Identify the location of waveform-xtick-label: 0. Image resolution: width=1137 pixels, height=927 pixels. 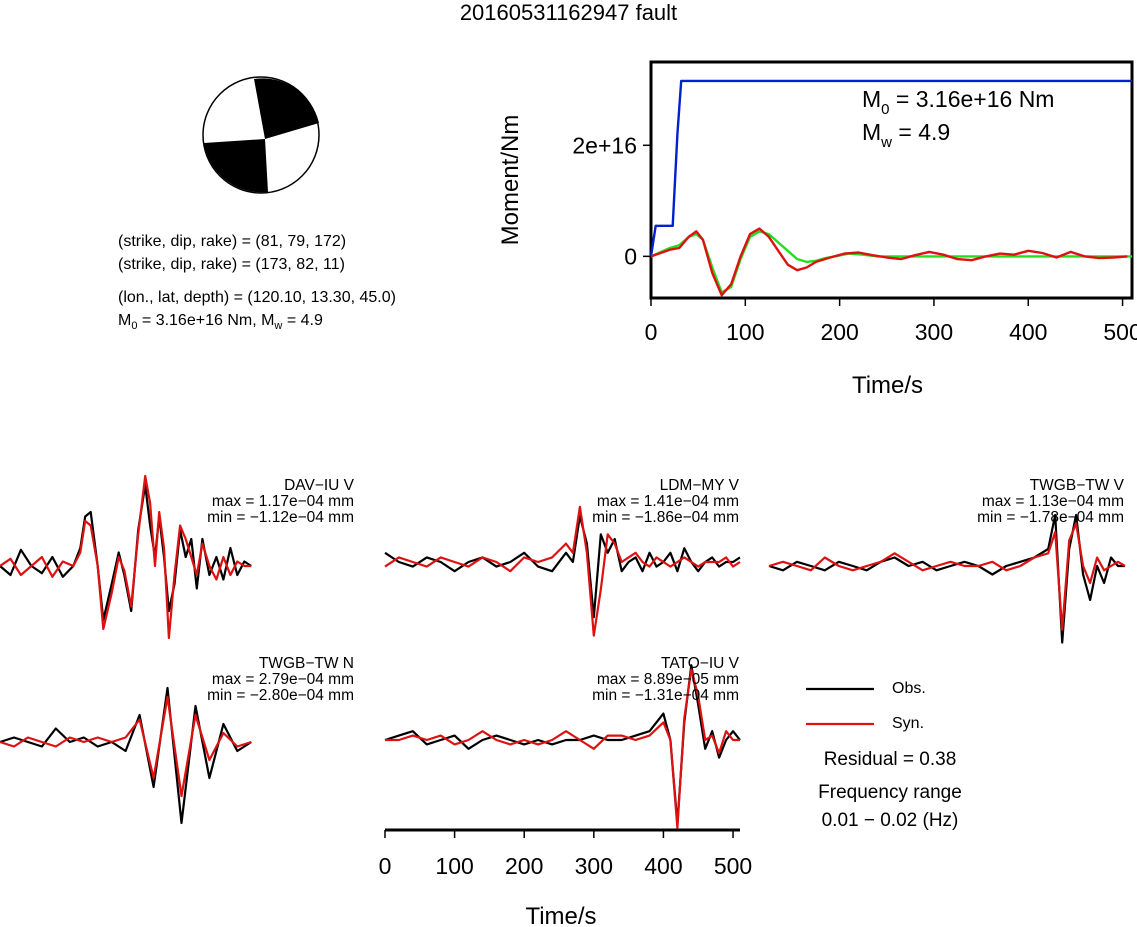
(385, 866).